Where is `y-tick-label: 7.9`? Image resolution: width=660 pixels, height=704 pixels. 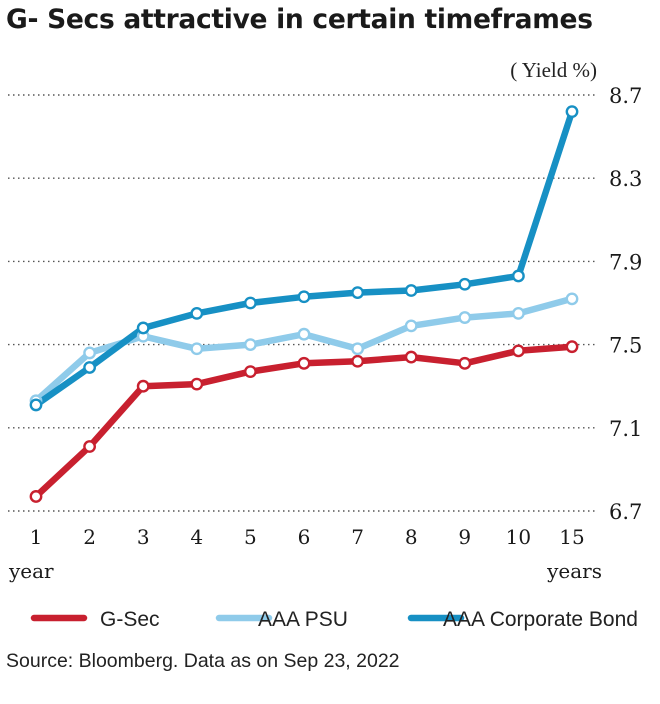
y-tick-label: 7.9 is located at coordinates (625, 262).